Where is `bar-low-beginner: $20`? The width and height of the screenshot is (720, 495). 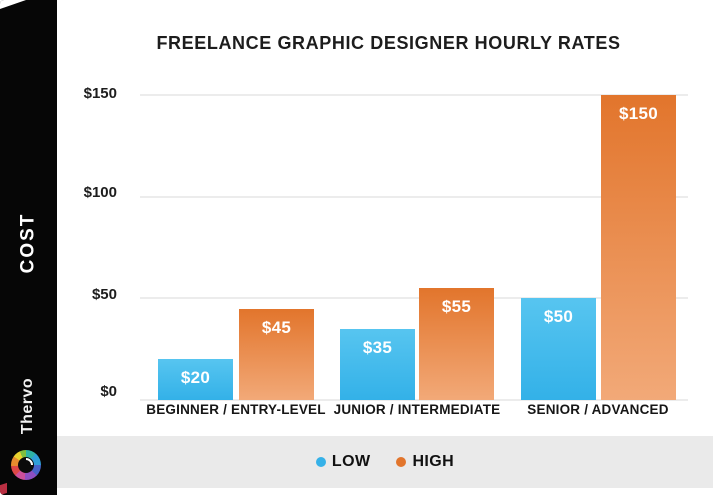
bar-low-beginner: $20 is located at coordinates (195, 379).